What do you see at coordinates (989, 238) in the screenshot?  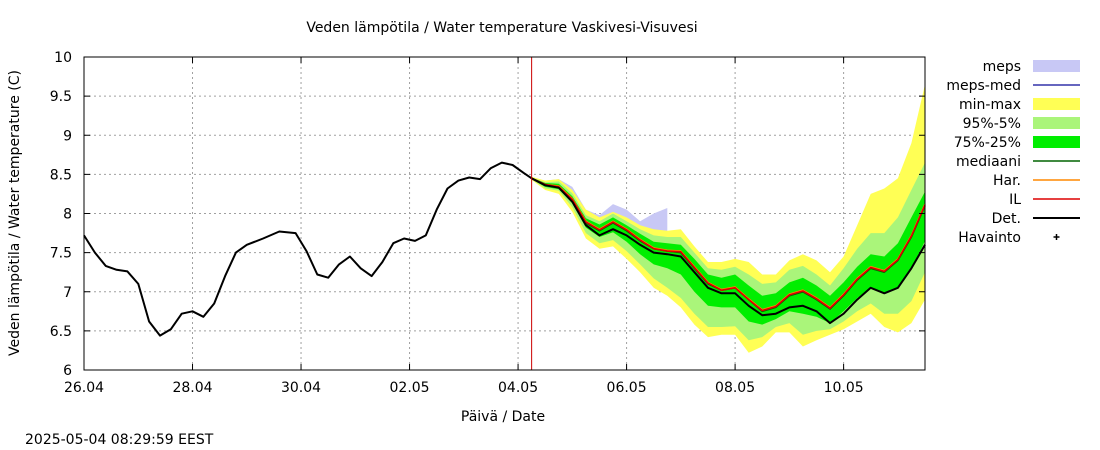 I see `legend-label-havainto: Havainto` at bounding box center [989, 238].